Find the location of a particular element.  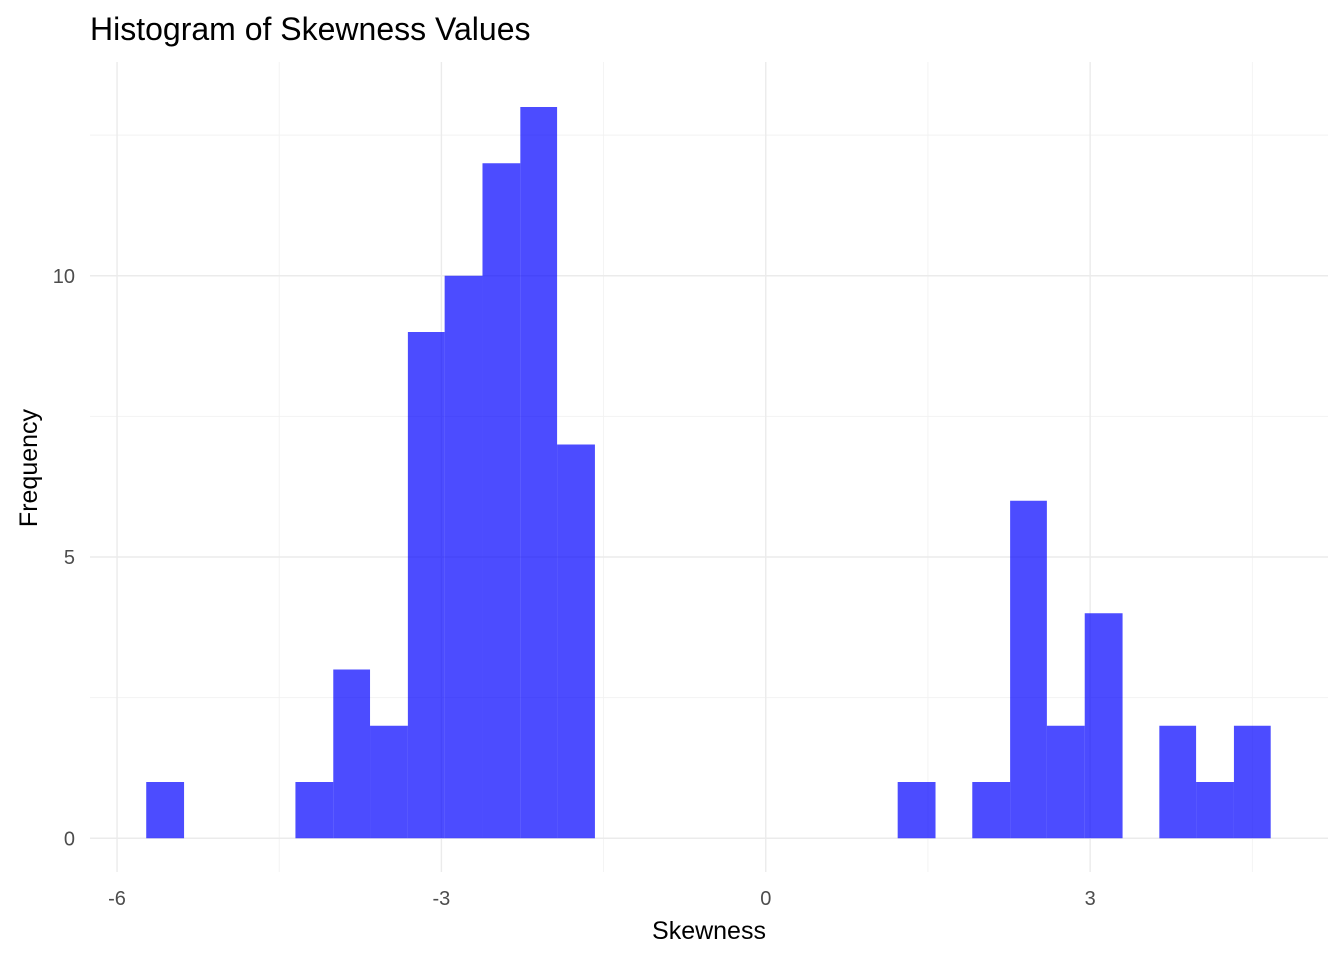

x-axis-title: Skewness is located at coordinates (709, 931).